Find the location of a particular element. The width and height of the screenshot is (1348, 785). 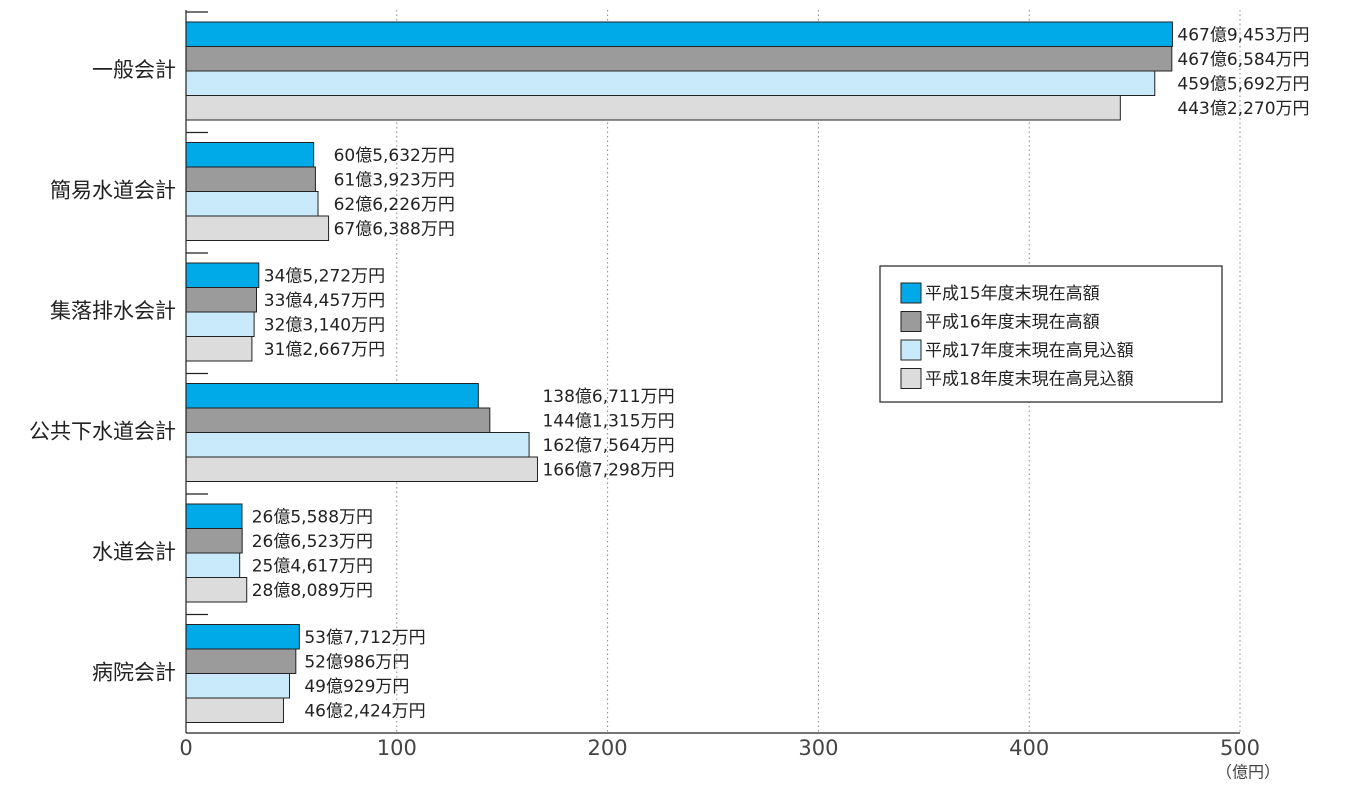

y-tick-label: 一般会計 is located at coordinates (134, 70).